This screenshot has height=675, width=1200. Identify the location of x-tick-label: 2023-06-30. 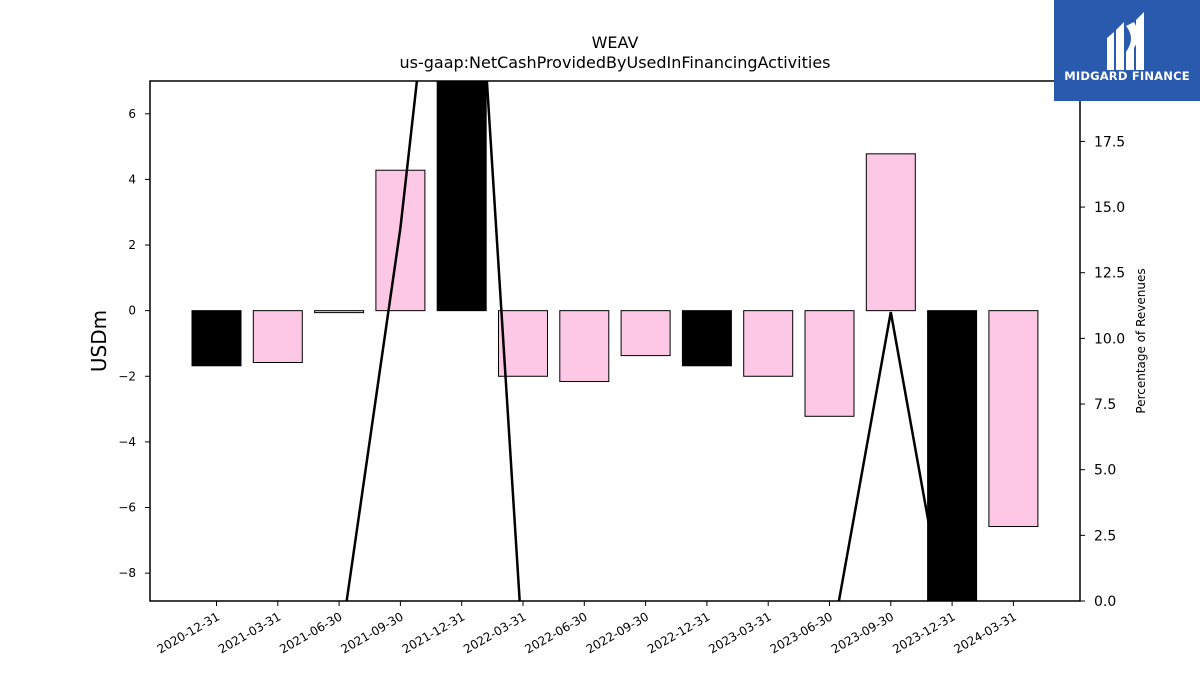
(801, 632).